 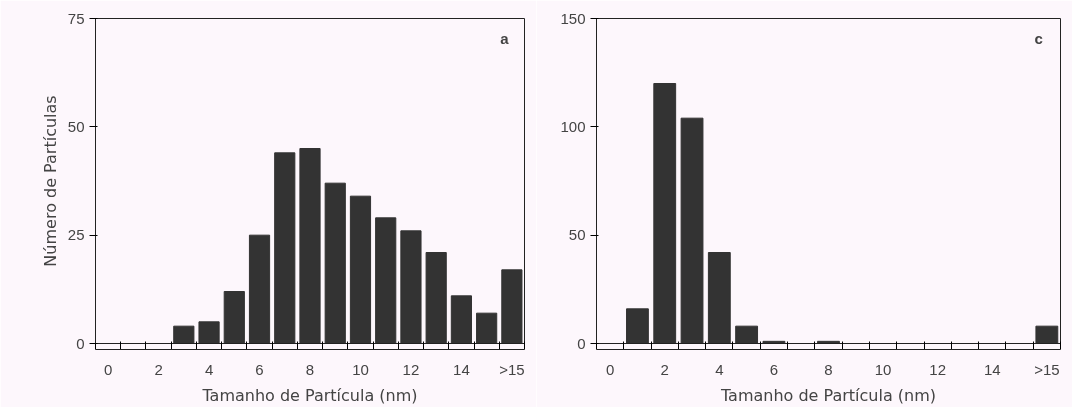 What do you see at coordinates (76, 18) in the screenshot?
I see `y-tick-label: 75` at bounding box center [76, 18].